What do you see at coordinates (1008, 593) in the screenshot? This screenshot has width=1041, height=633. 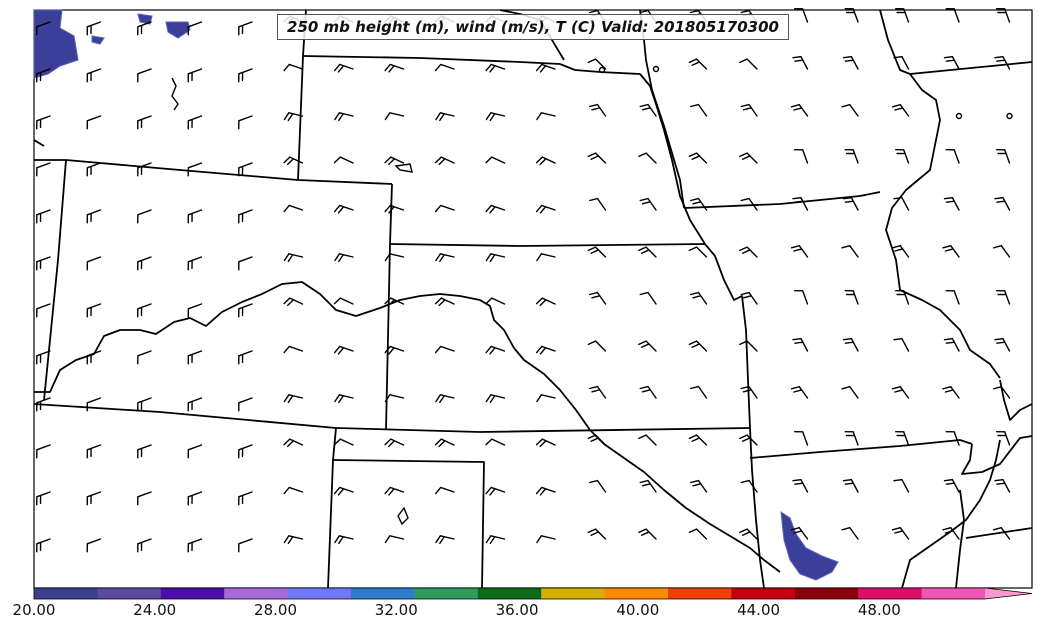 I see `colorbar-extend-arrow` at bounding box center [1008, 593].